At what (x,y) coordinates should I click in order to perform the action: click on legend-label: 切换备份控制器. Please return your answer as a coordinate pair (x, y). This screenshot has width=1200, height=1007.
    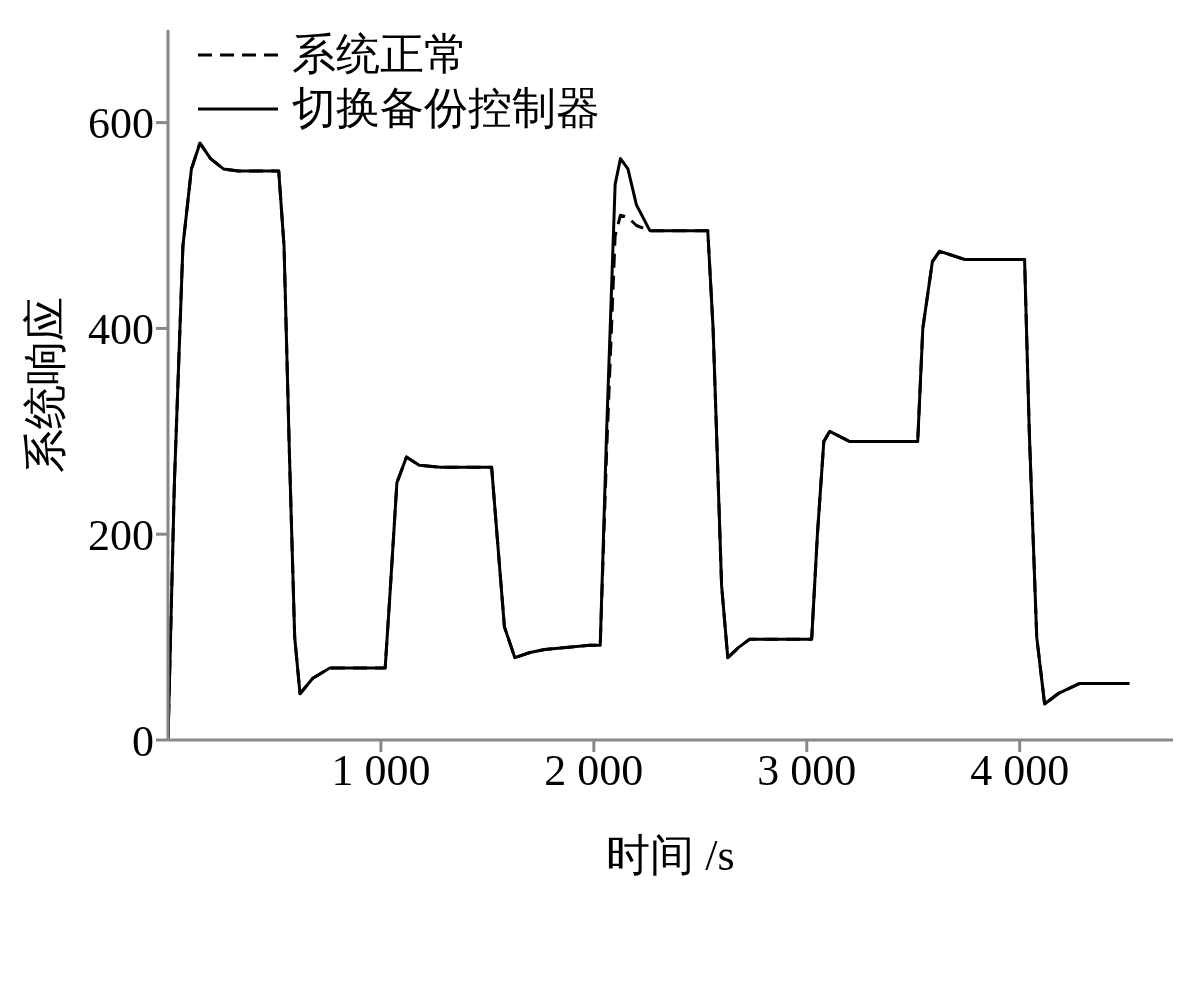
    Looking at the image, I should click on (446, 109).